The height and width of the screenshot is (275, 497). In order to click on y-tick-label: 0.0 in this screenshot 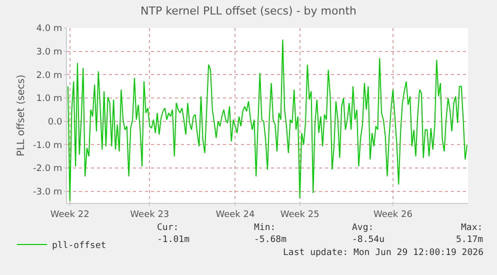, I will do `click(55, 122)`.